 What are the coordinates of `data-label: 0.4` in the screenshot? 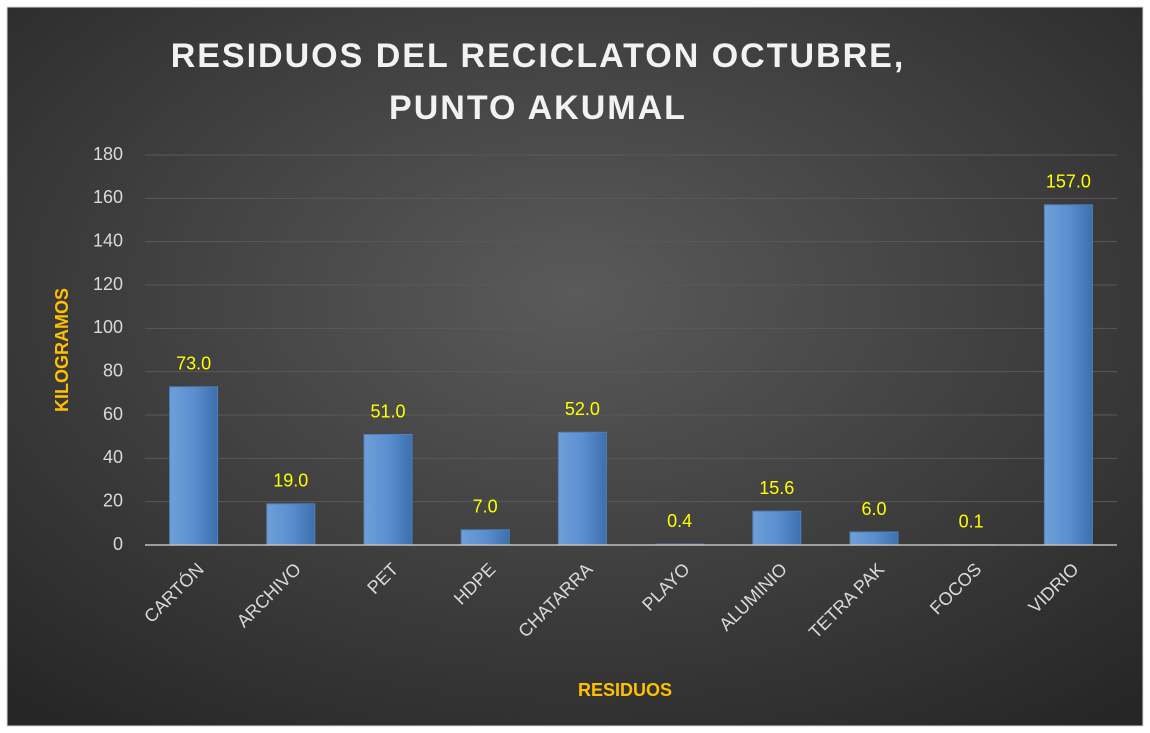 It's located at (679, 521).